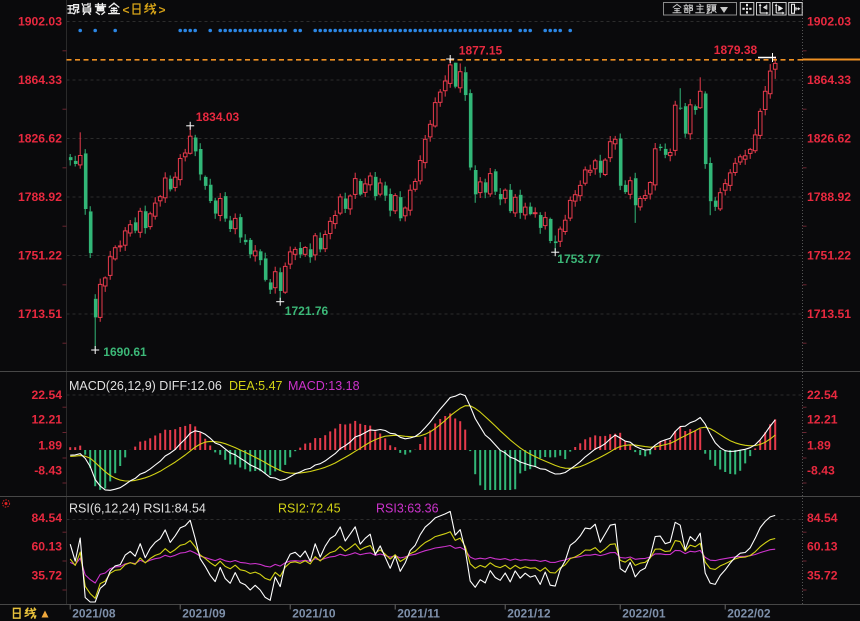 The width and height of the screenshot is (860, 621). I want to click on svg-text: 2021/11, so click(418, 614).